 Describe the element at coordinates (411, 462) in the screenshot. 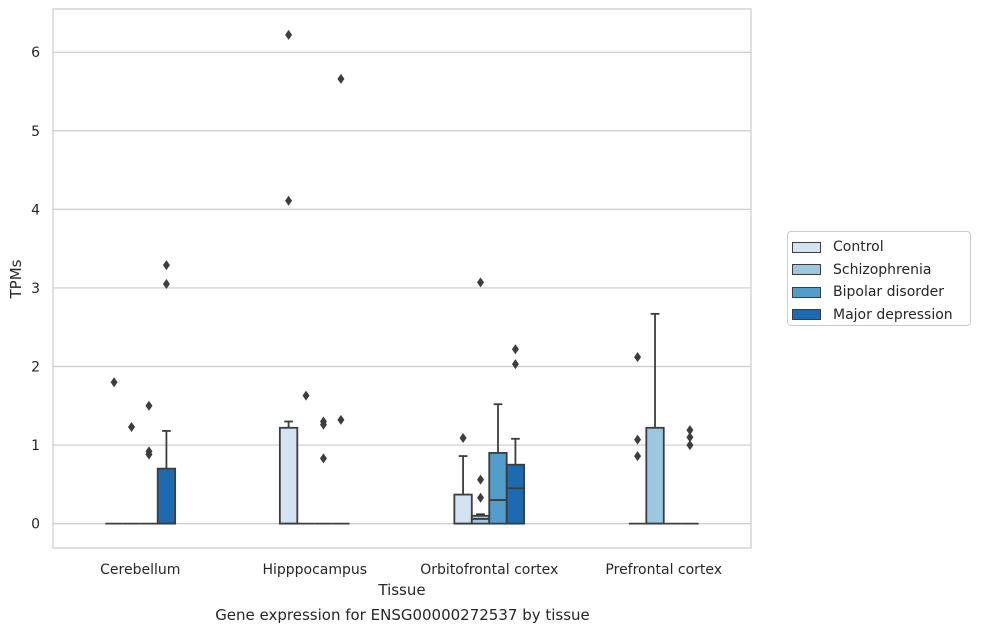

I see `series-bipolar-disorder` at that location.